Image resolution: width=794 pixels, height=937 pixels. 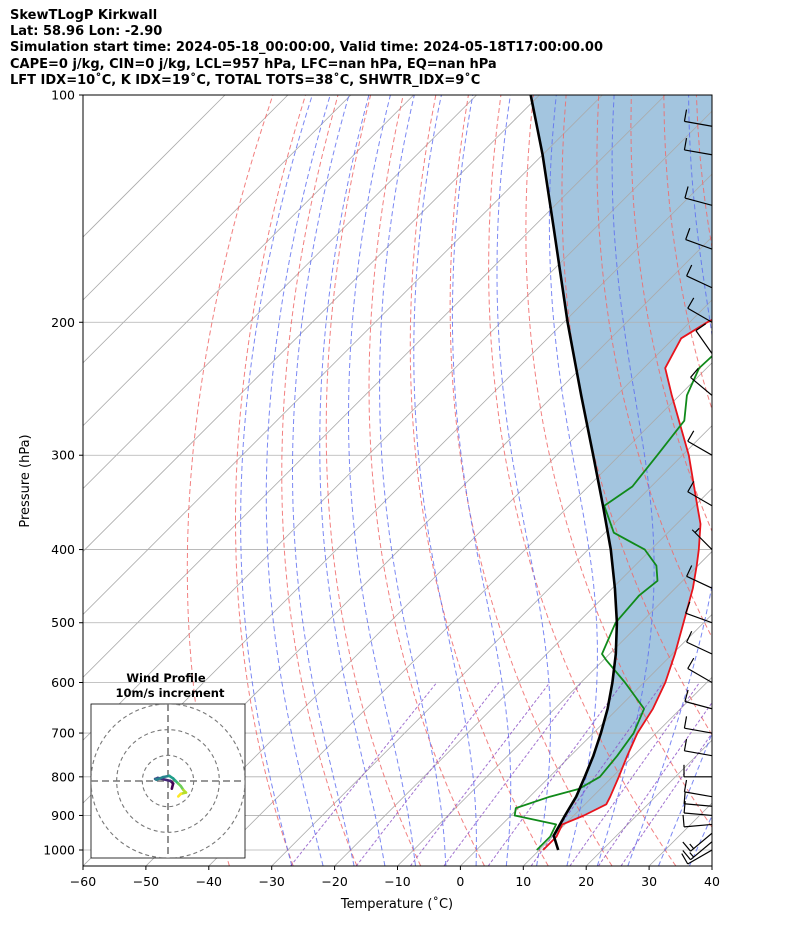 I want to click on parcel-line, so click(x=574, y=473).